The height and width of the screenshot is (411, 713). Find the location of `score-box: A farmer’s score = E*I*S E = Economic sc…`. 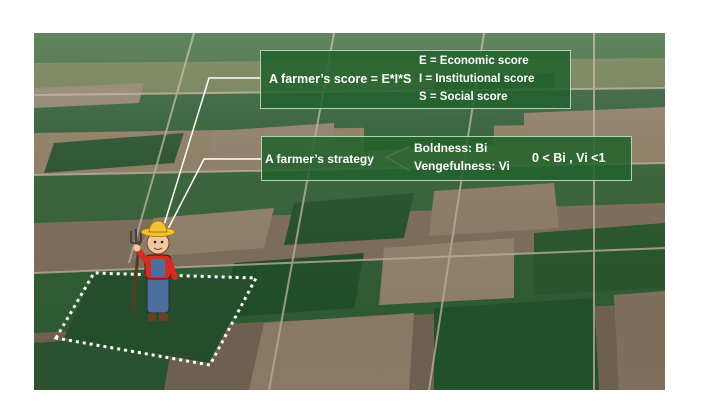

score-box: A farmer’s score = E*I*S E = Economic sc… is located at coordinates (415, 79).